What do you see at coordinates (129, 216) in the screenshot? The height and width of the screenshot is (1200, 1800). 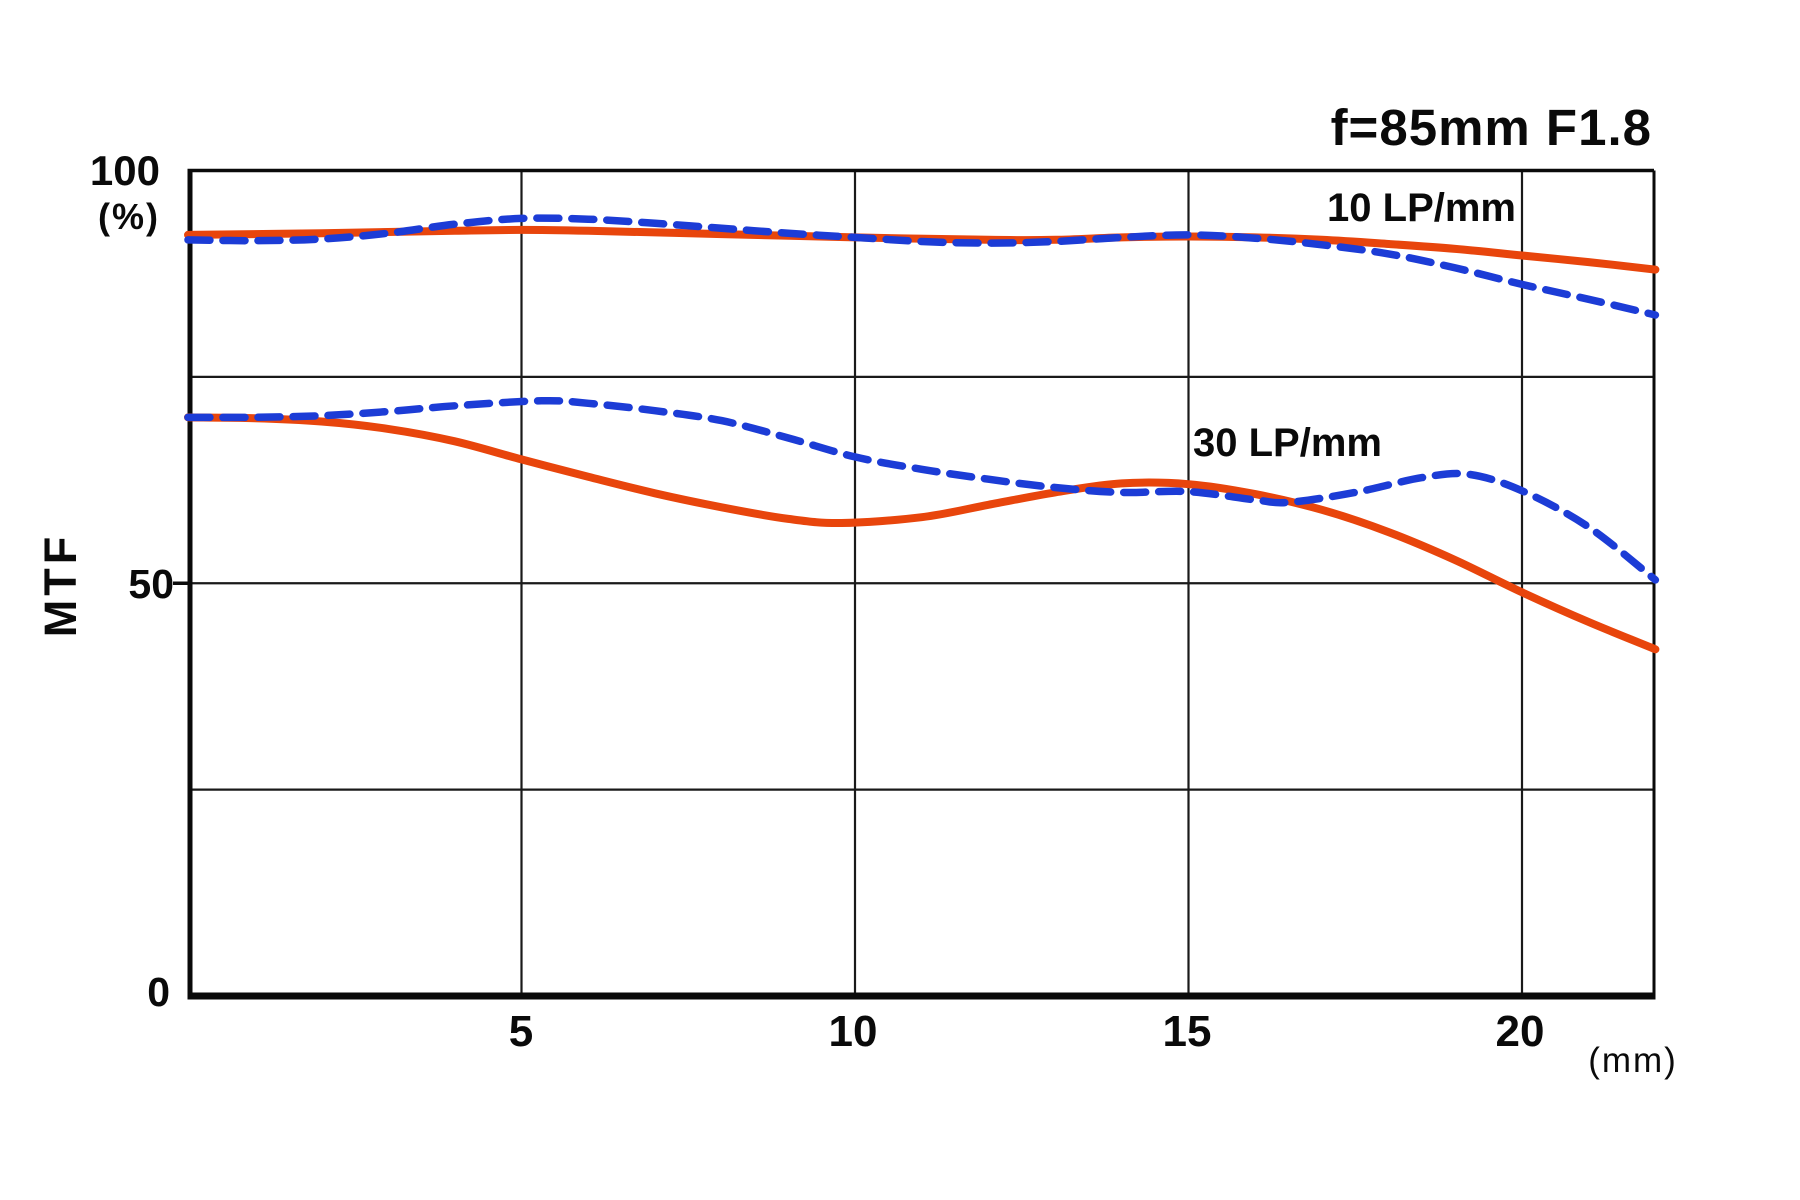 I see `y-axis-unit-percent: (%)` at bounding box center [129, 216].